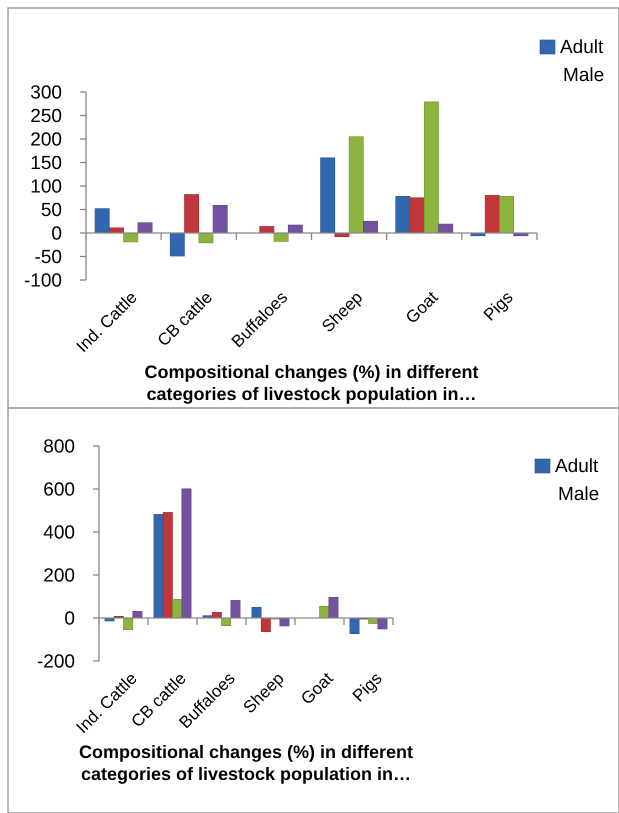 The image size is (619, 813). I want to click on y-tick-label: 150, so click(46, 163).